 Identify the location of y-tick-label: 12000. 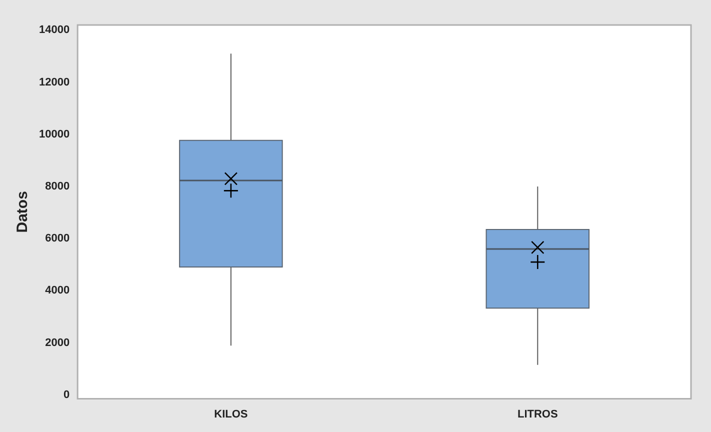
(54, 82).